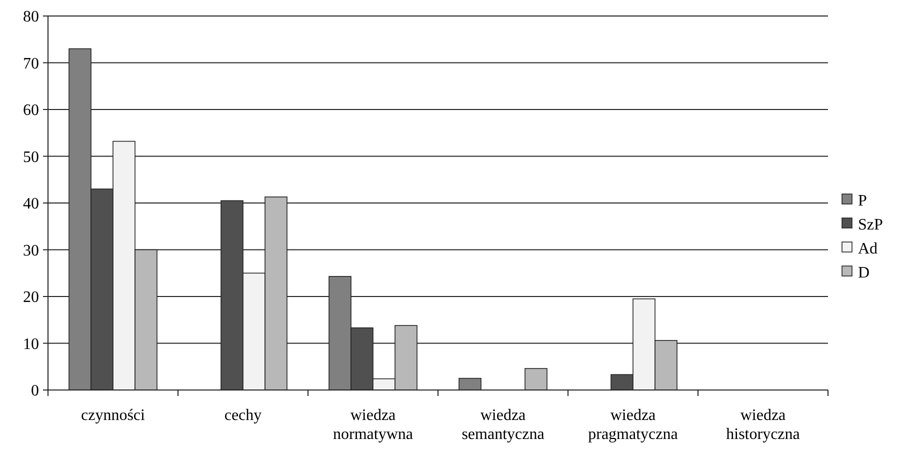  What do you see at coordinates (31, 157) in the screenshot?
I see `y-tick-label: 50` at bounding box center [31, 157].